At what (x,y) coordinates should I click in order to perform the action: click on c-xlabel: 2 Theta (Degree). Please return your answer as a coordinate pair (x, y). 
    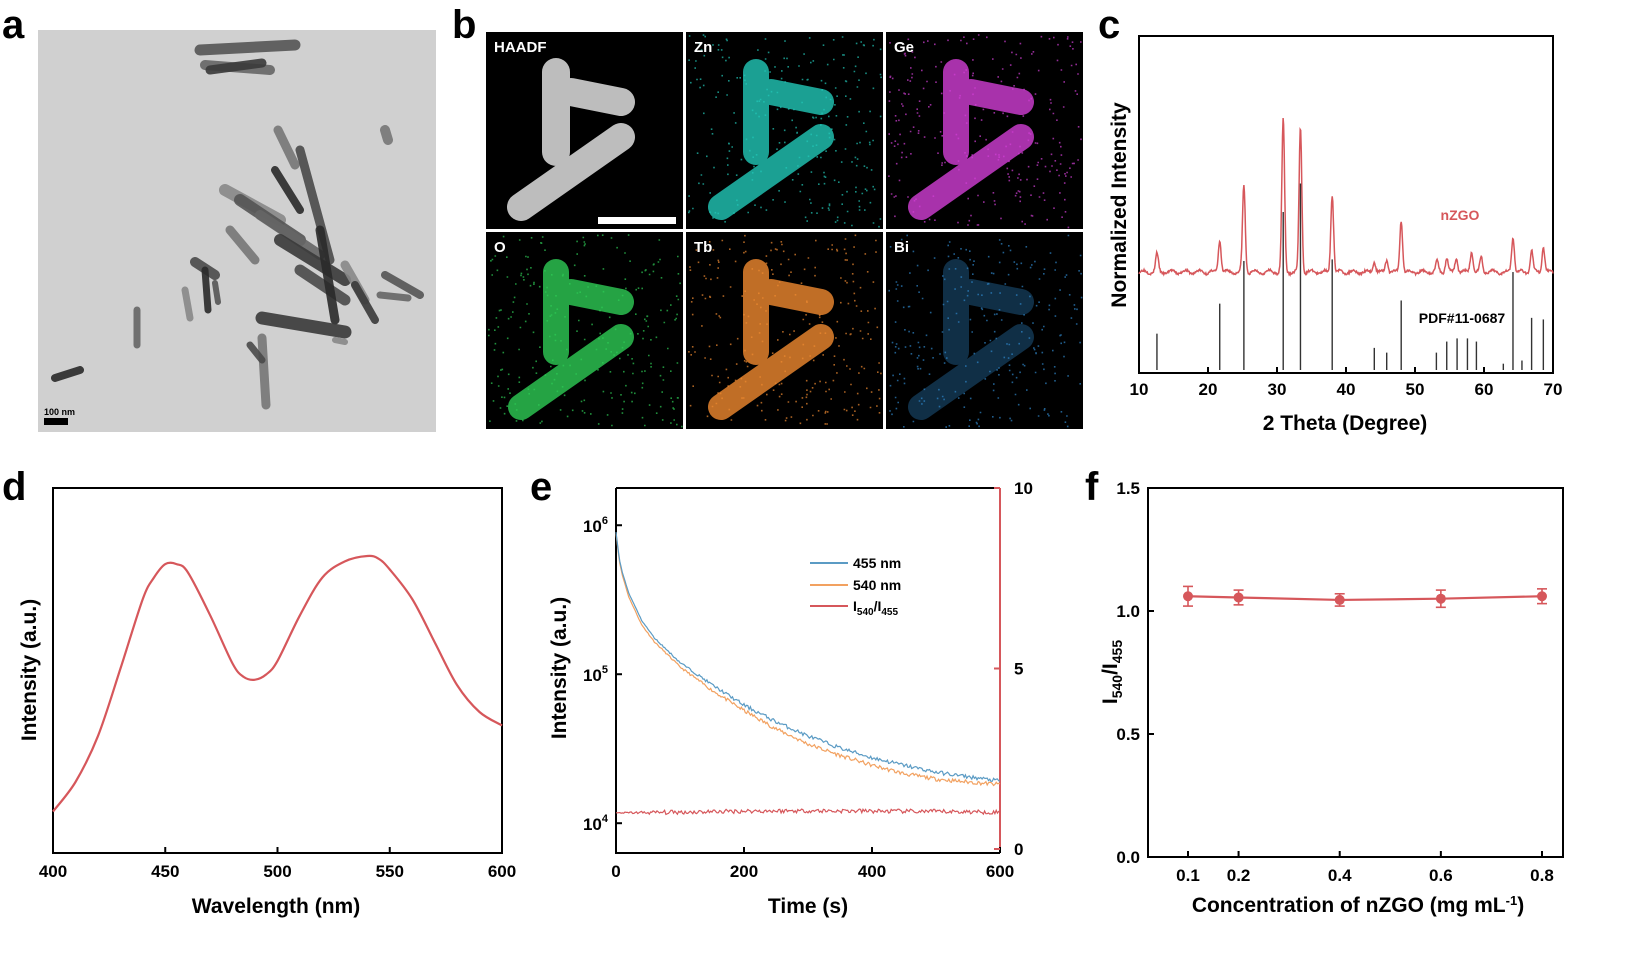
    Looking at the image, I should click on (1345, 423).